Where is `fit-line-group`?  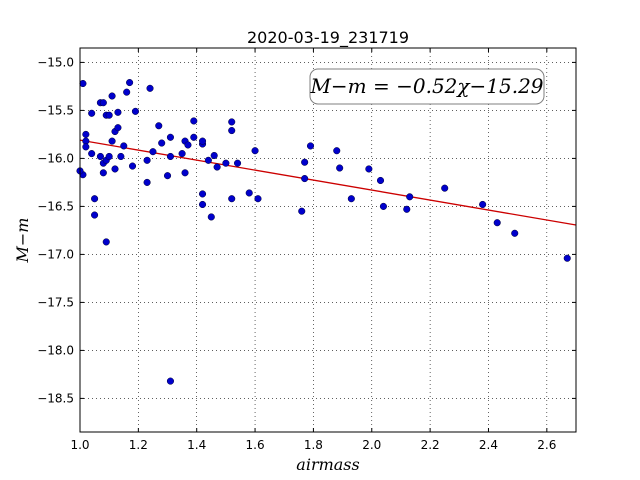 fit-line-group is located at coordinates (328, 182).